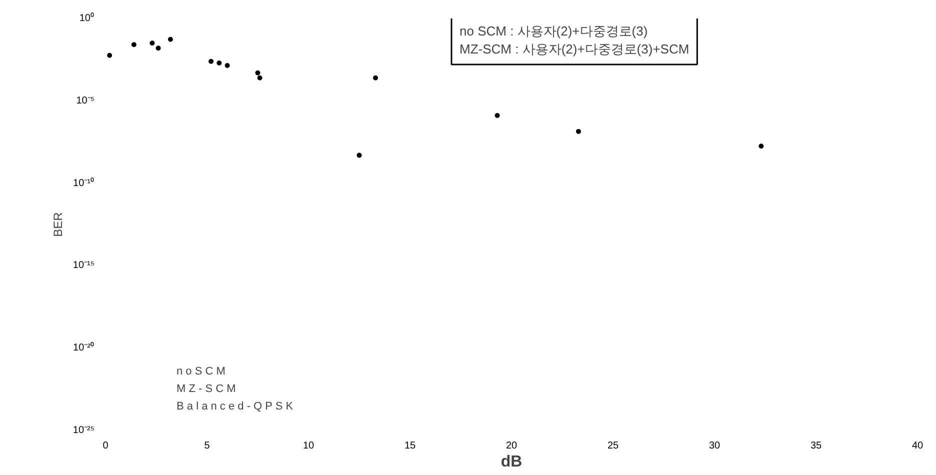  What do you see at coordinates (57, 224) in the screenshot?
I see `y-axis-title: BER` at bounding box center [57, 224].